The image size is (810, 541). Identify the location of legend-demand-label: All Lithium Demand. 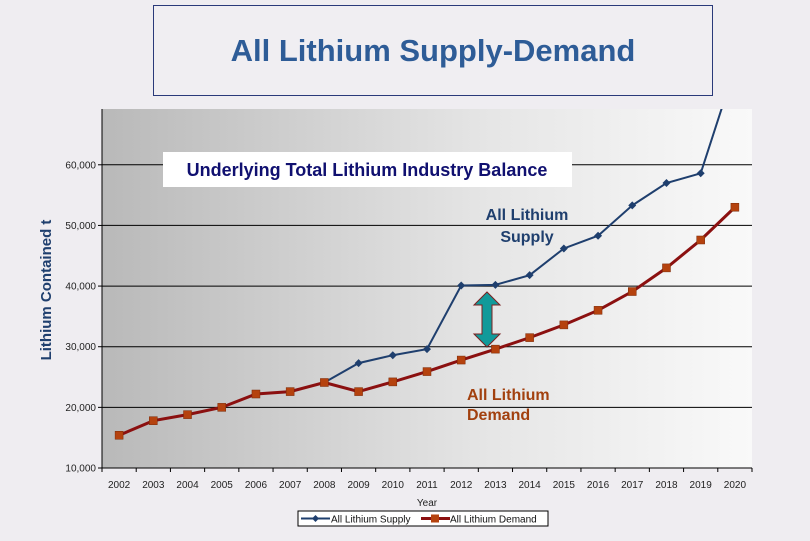
(493, 520).